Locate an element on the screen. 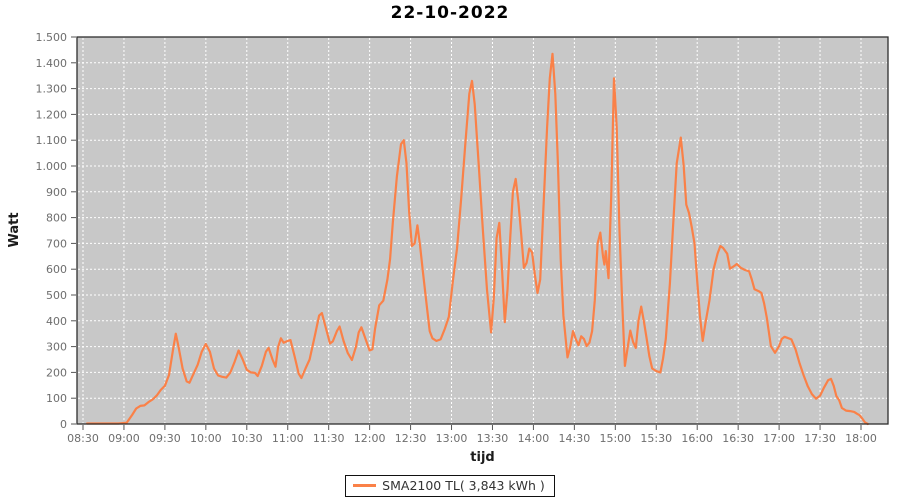 The image size is (900, 500). y-tick-label: 1.200 is located at coordinates (52, 114).